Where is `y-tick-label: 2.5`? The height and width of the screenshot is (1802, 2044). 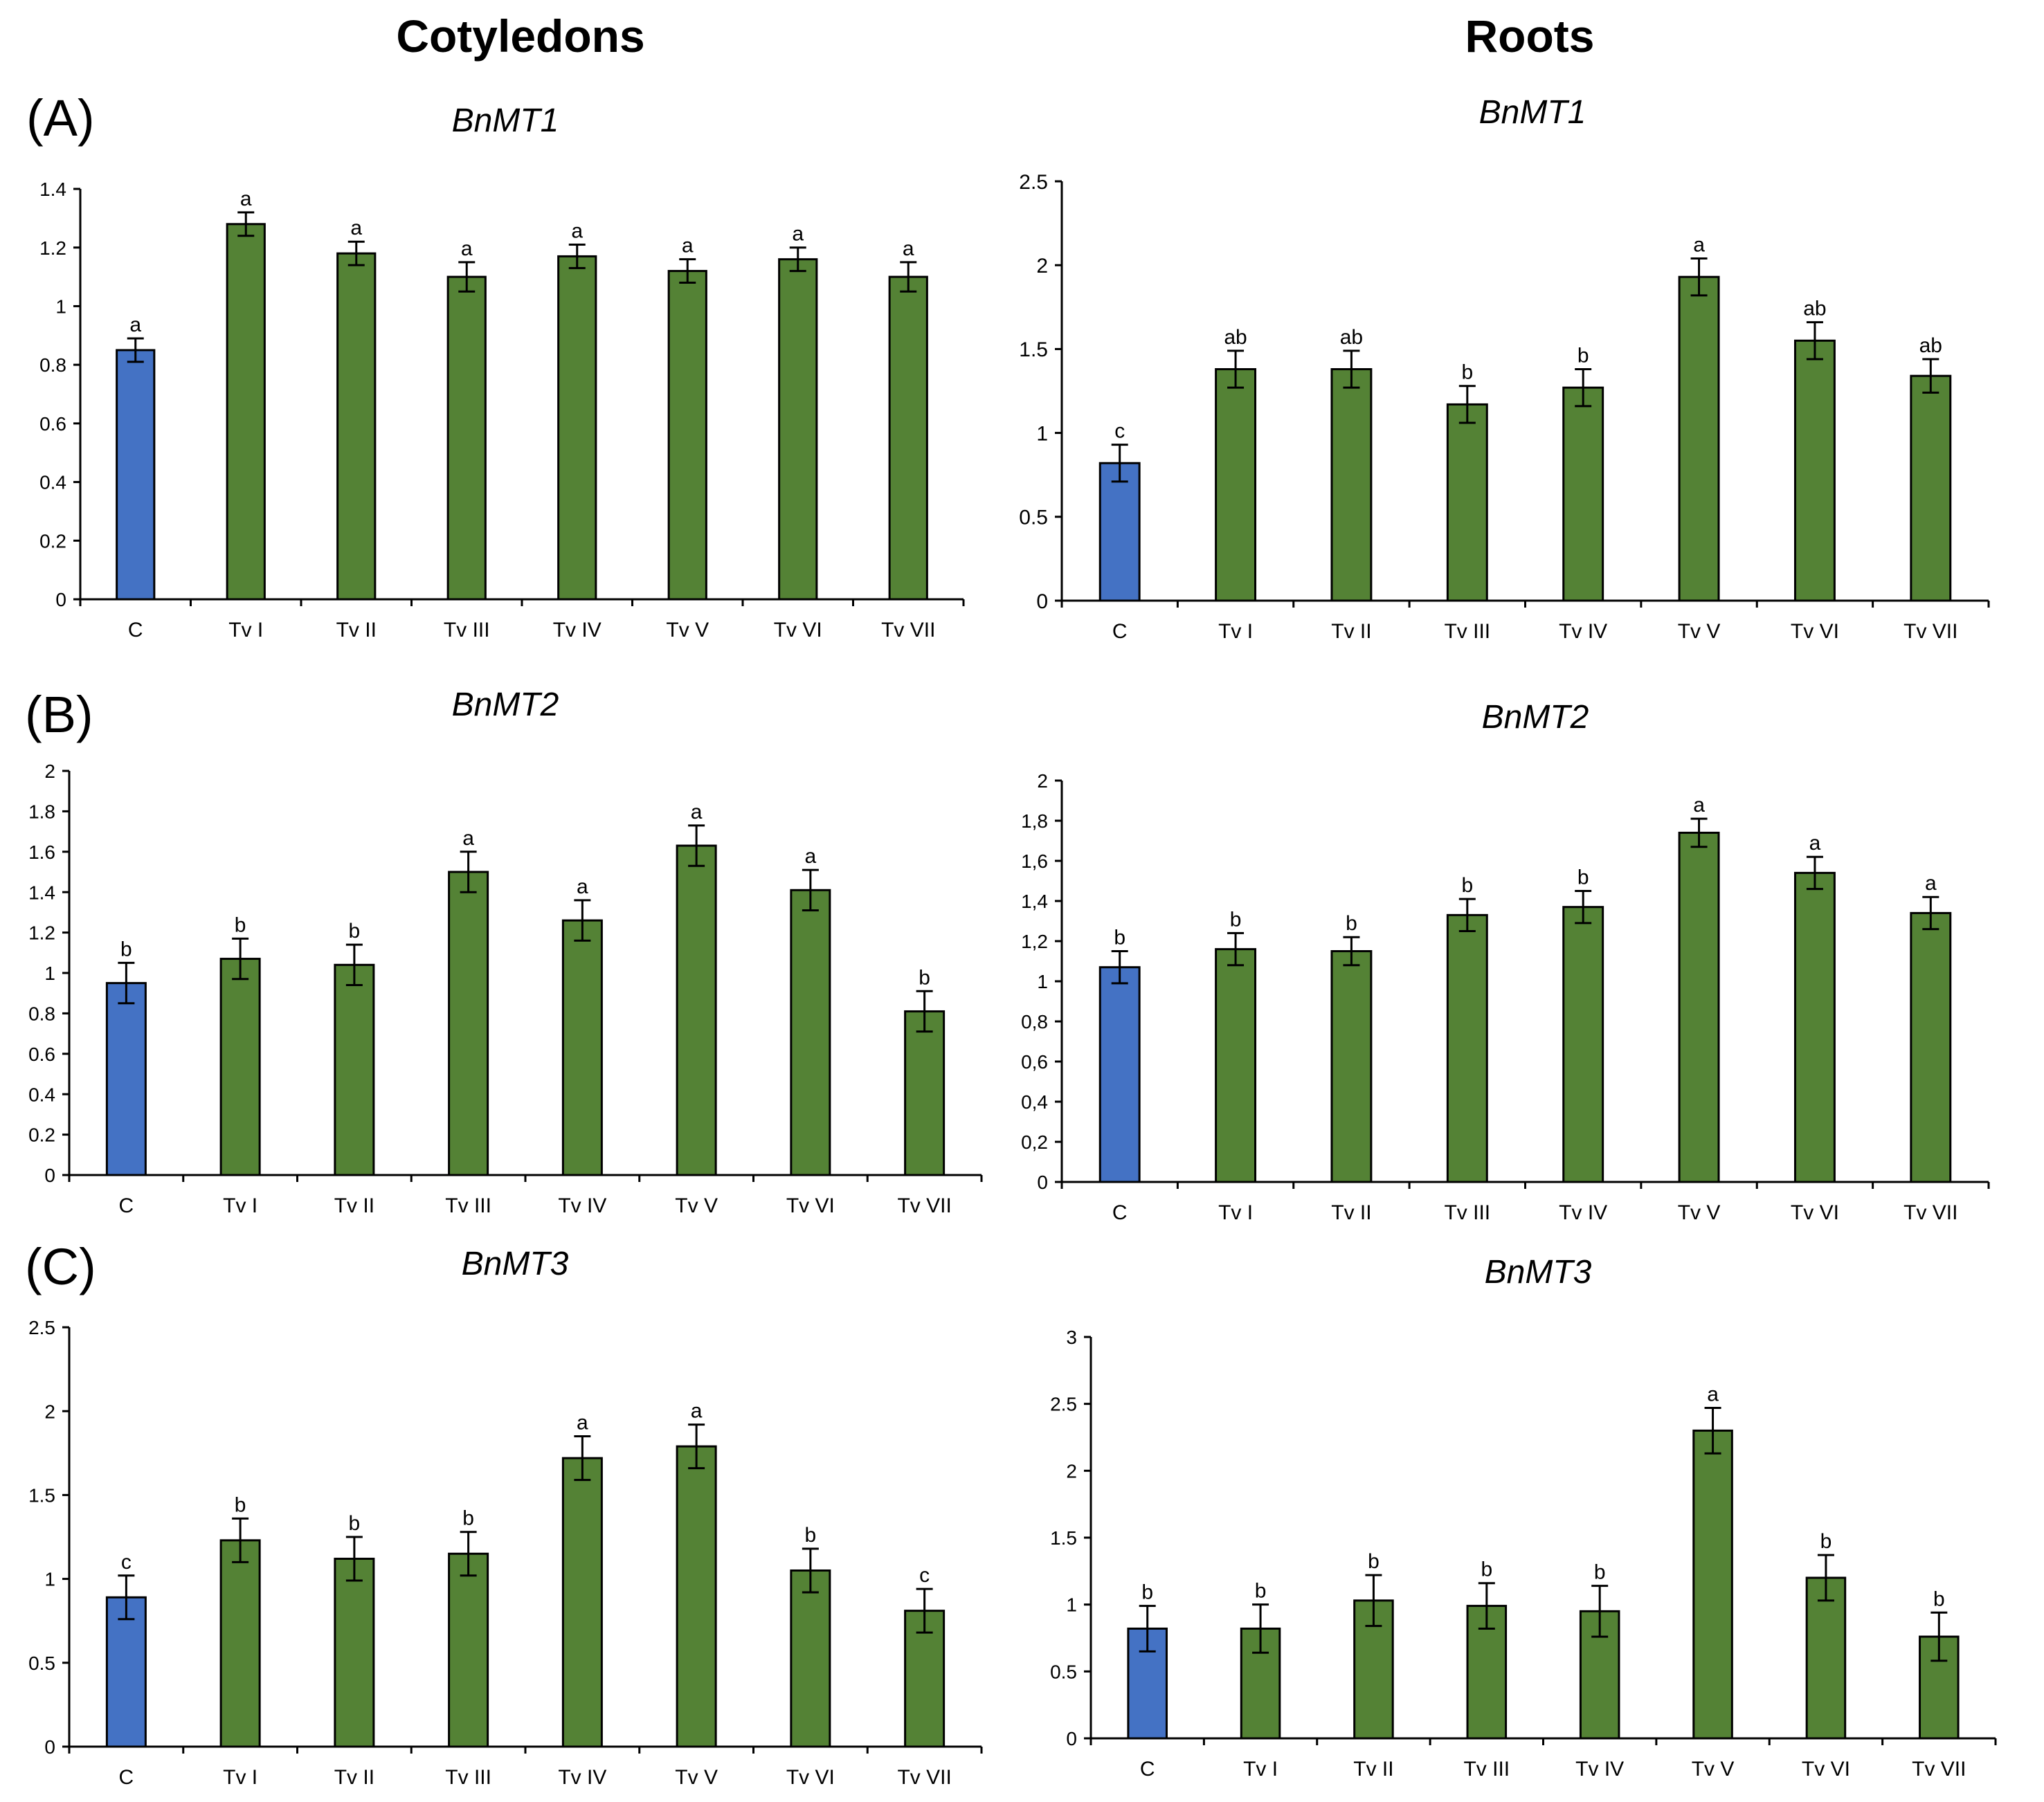
y-tick-label: 2.5 is located at coordinates (41, 1327).